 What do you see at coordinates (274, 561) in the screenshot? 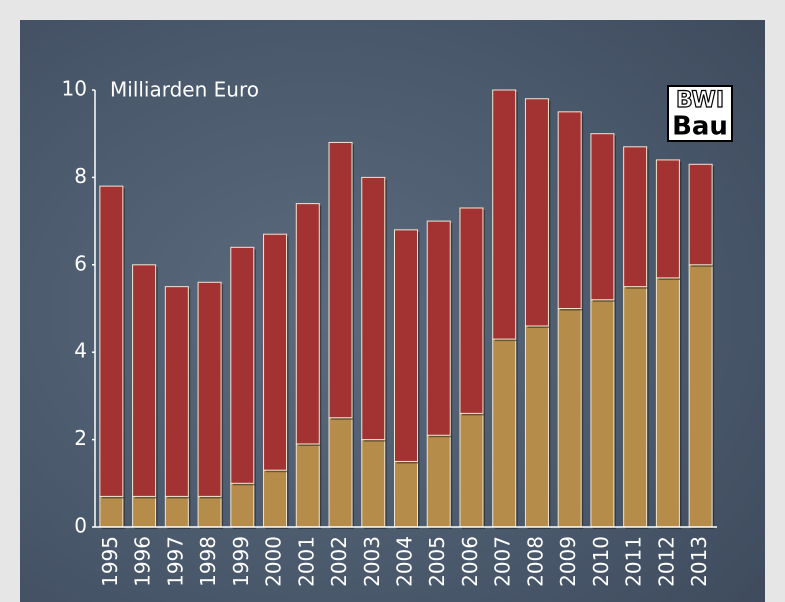
I see `x-tick-label: 2000` at bounding box center [274, 561].